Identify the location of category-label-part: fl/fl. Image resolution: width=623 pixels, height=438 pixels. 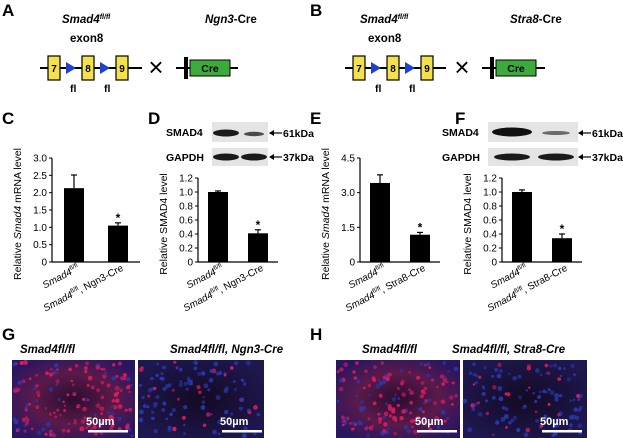
(379, 267).